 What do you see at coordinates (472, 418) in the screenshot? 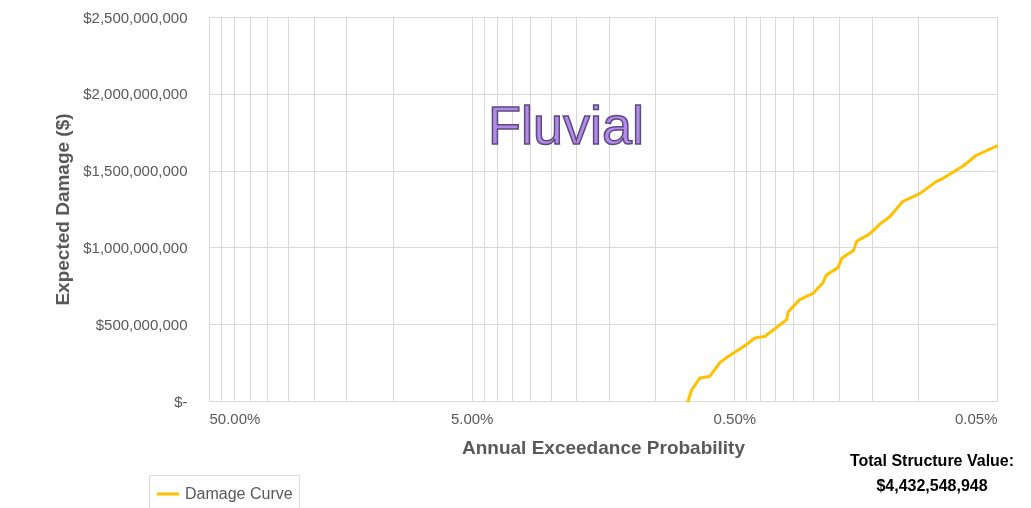
I see `x-tick-label: 5.00%` at bounding box center [472, 418].